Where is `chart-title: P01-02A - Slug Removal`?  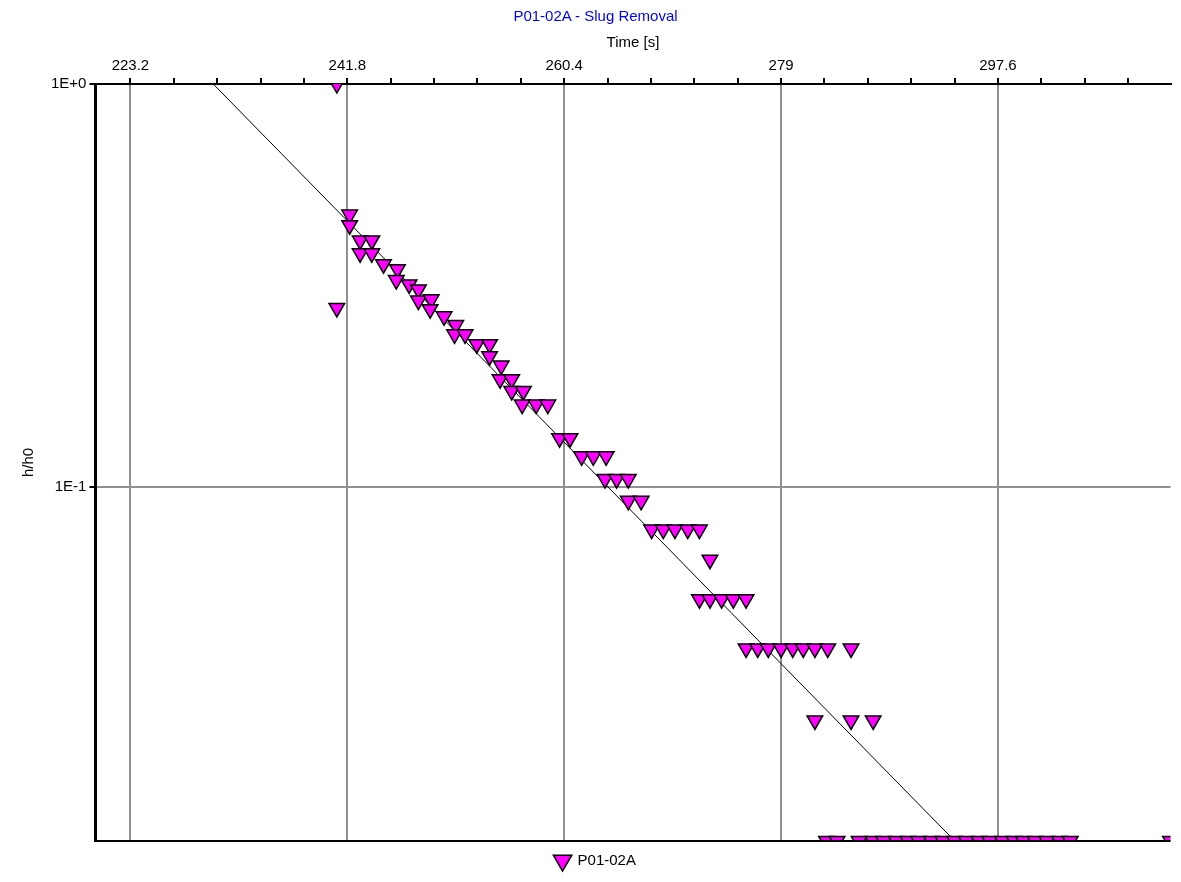
chart-title: P01-02A - Slug Removal is located at coordinates (595, 16).